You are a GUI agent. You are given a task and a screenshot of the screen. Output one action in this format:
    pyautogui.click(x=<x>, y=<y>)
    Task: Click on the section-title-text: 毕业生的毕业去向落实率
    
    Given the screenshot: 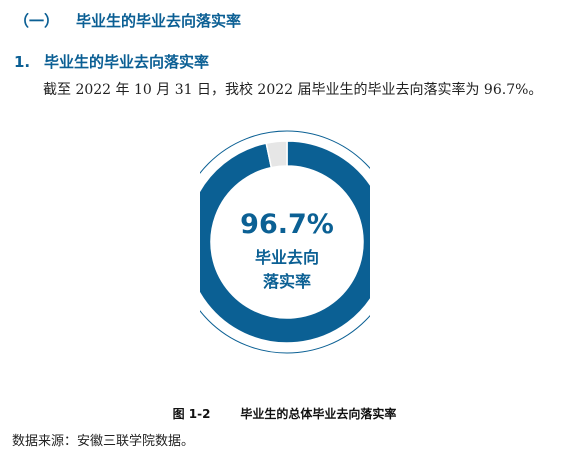 What is the action you would take?
    pyautogui.click(x=159, y=21)
    